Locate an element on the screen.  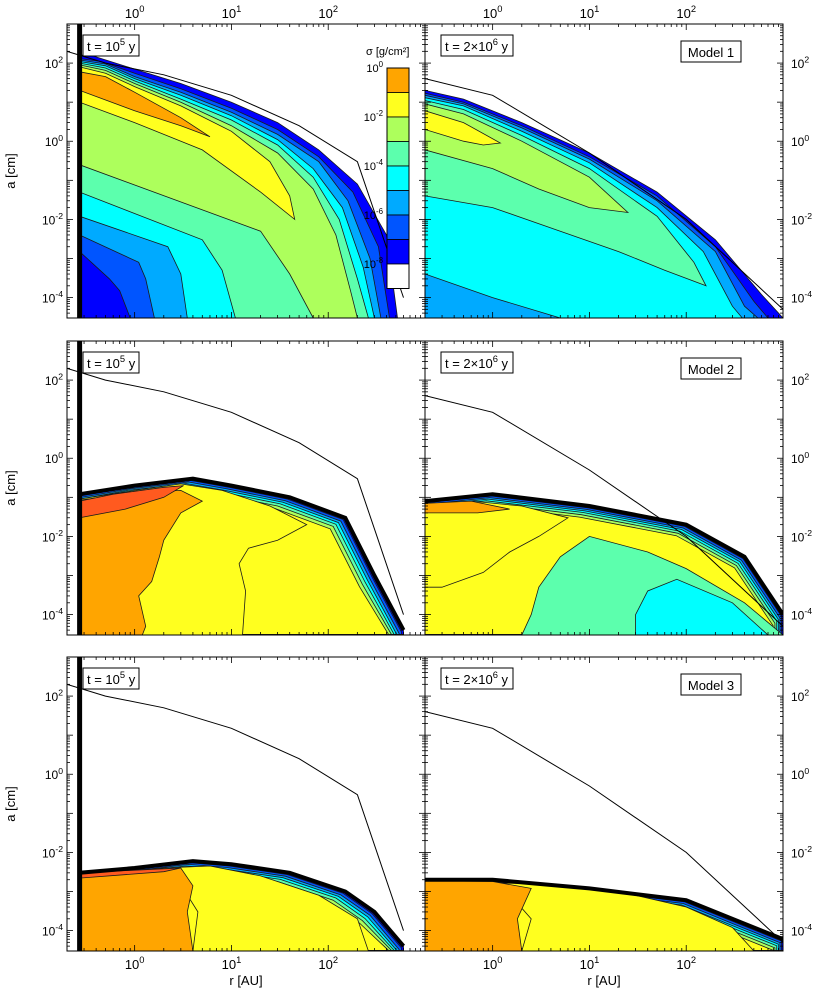
panel-frame is located at coordinates (604, 488).